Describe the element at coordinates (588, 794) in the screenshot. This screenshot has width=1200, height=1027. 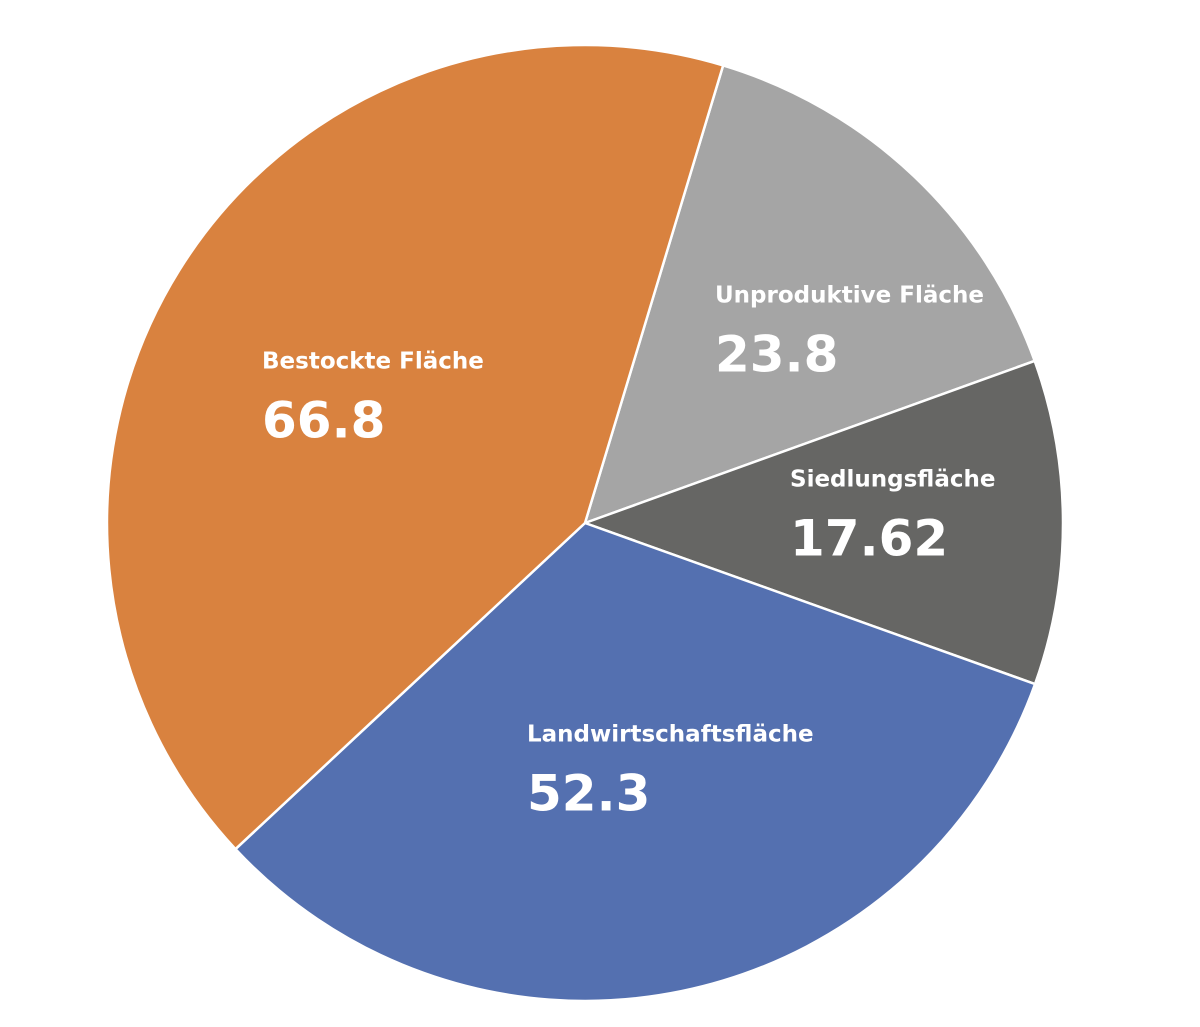
I see `slice-value: 52.3` at that location.